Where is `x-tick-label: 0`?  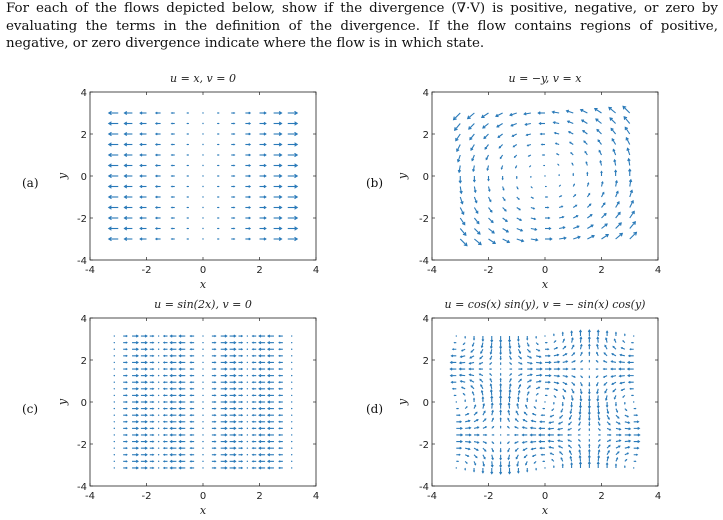
x-tick-label: 0 is located at coordinates (203, 270).